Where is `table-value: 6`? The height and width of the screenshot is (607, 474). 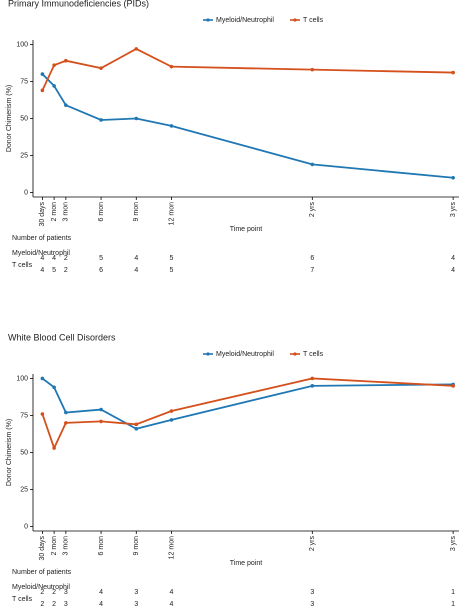 table-value: 6 is located at coordinates (101, 270).